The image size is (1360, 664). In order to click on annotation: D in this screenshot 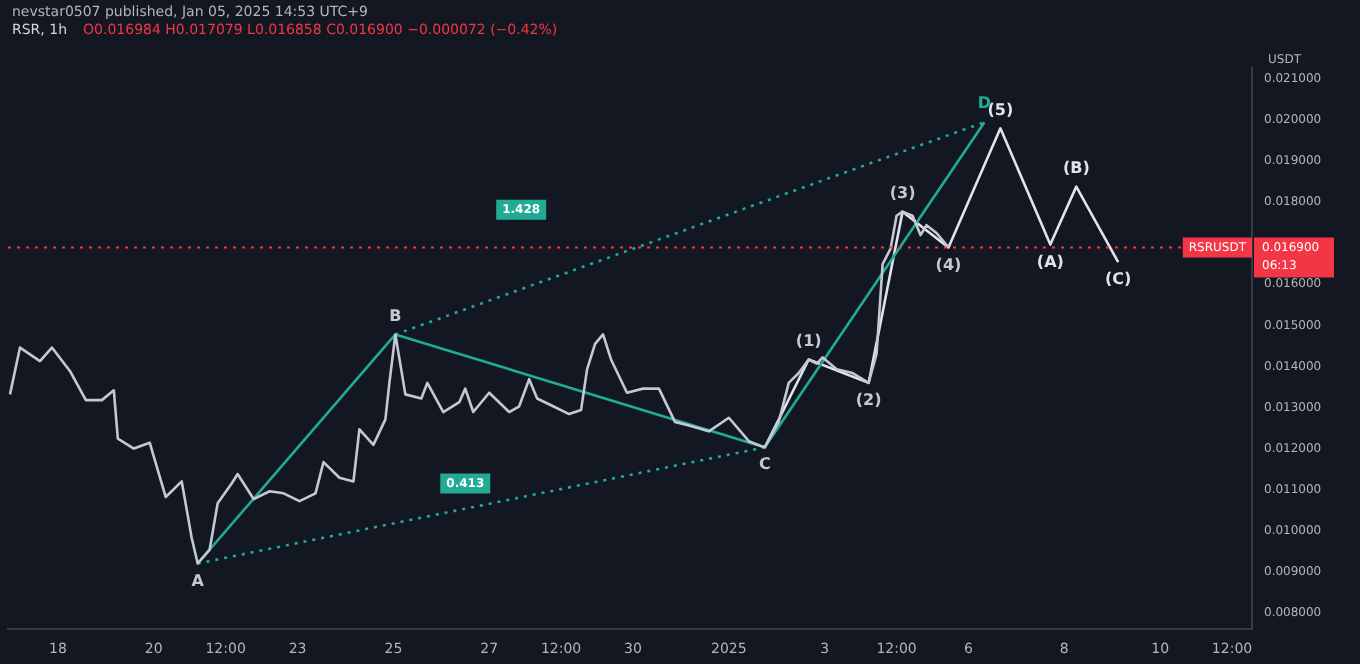, I will do `click(984, 103)`.